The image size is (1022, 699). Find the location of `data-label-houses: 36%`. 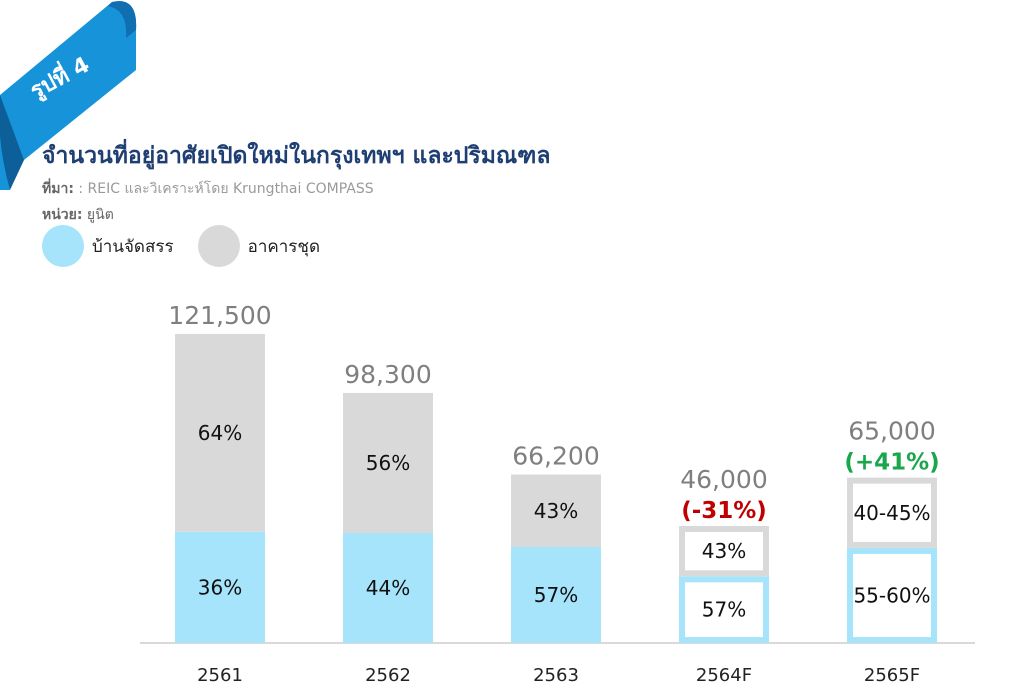

data-label-houses: 36% is located at coordinates (220, 587).